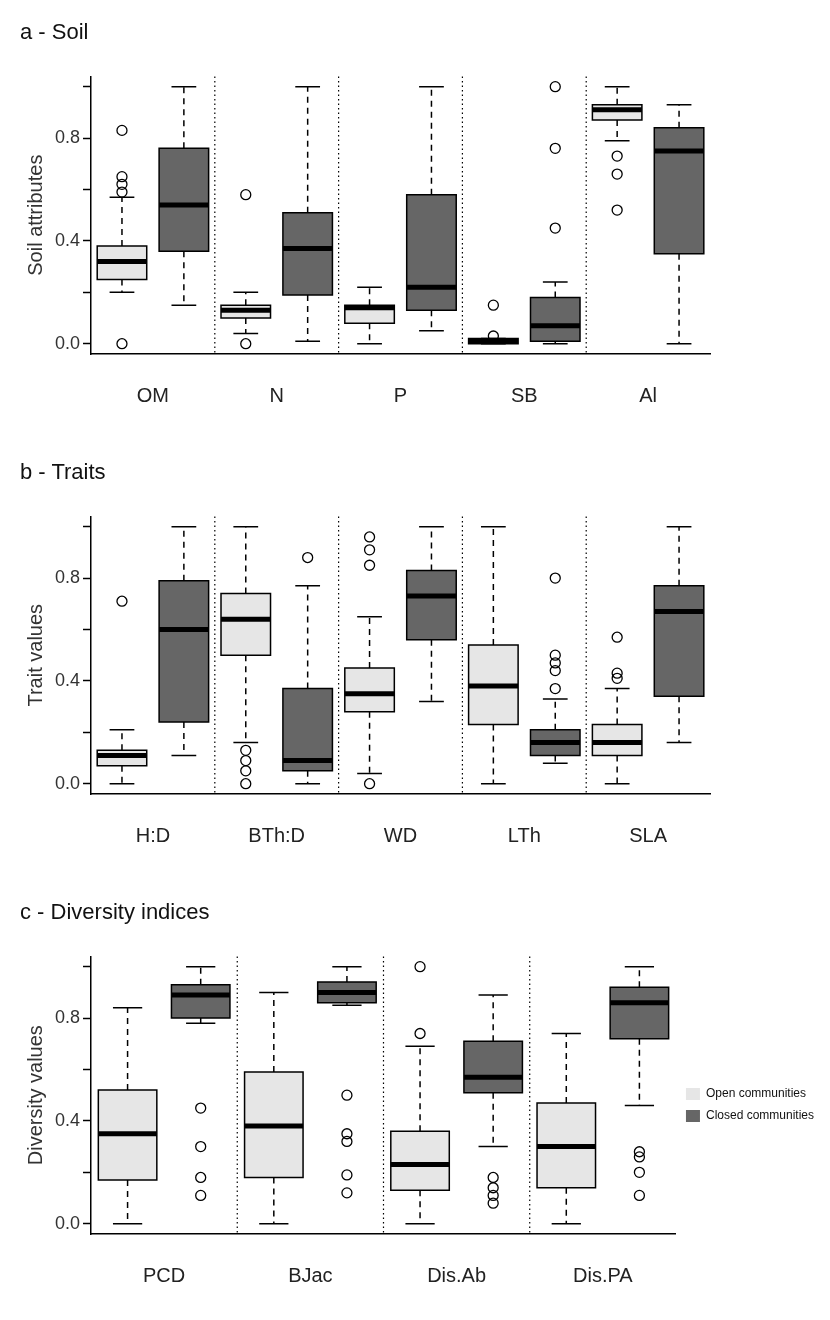 This screenshot has width=830, height=1320. Describe the element at coordinates (400, 394) in the screenshot. I see `x-tick-label: P` at that location.